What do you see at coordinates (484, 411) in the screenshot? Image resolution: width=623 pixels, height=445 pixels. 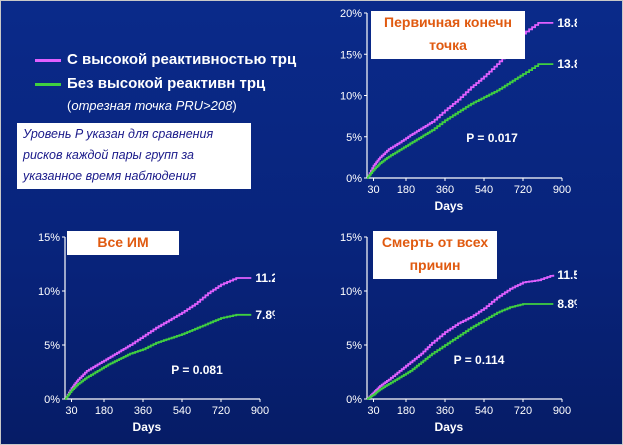 I see `chart-2-xtick-label-3: 540` at bounding box center [484, 411].